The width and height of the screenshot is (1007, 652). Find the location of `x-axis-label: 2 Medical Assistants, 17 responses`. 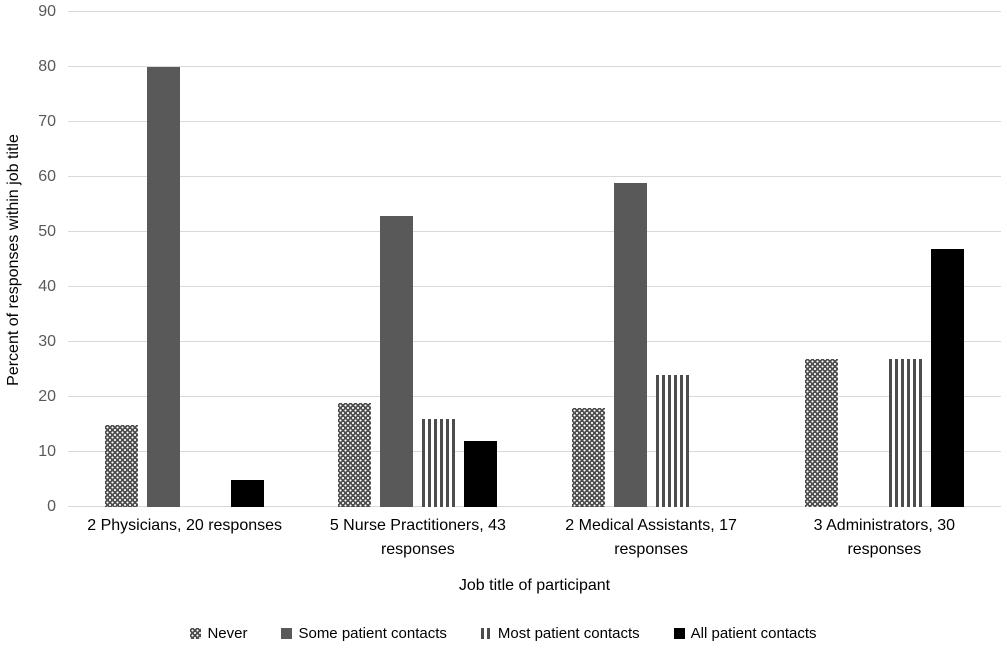

x-axis-label: 2 Medical Assistants, 17 responses is located at coordinates (651, 537).